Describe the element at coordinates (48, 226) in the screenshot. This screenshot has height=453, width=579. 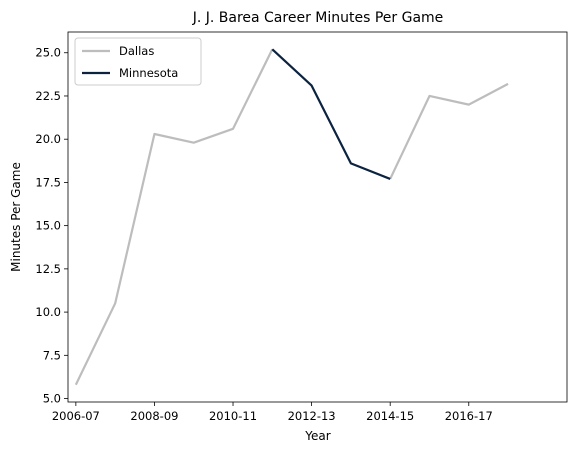
I see `y-tick-label: 15.0` at that location.